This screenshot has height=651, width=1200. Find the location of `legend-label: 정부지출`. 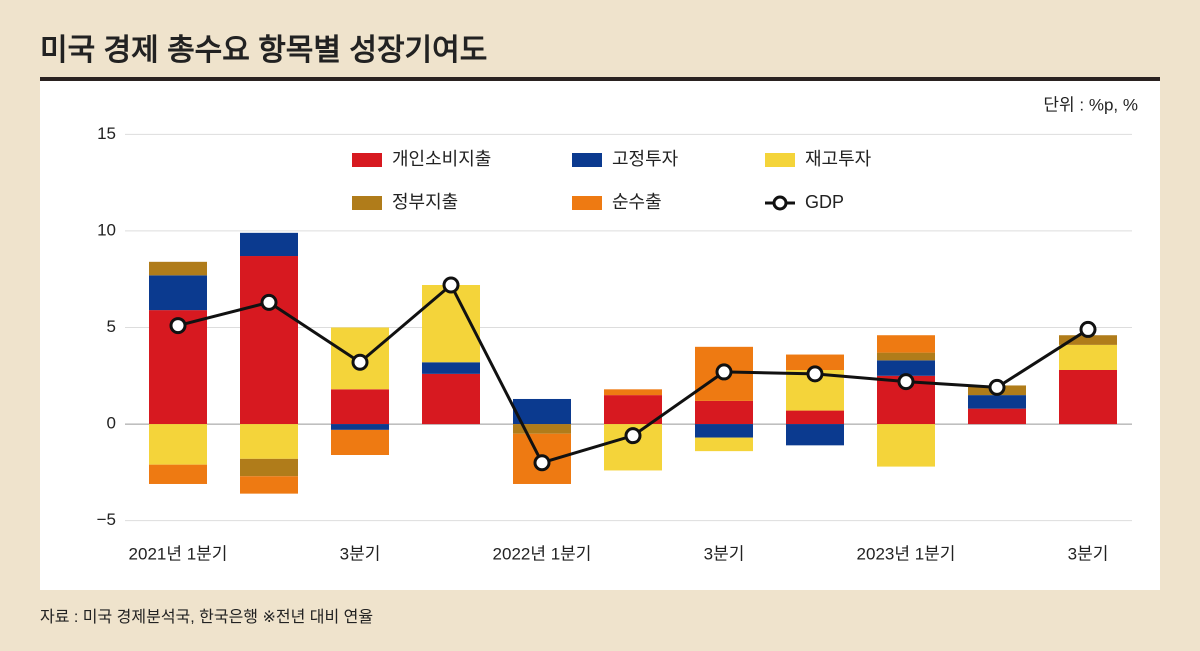

legend-label: 정부지출 is located at coordinates (425, 202).